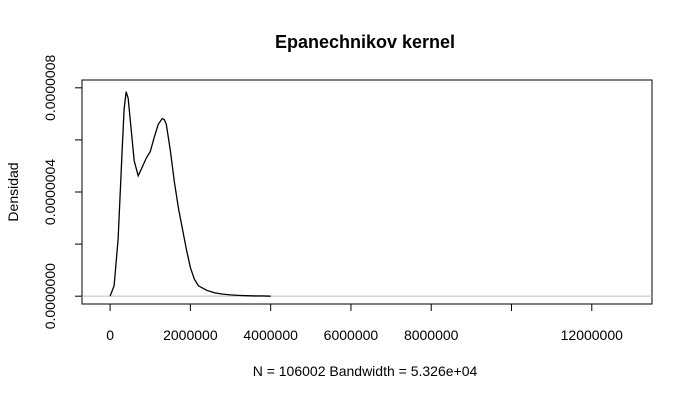 The width and height of the screenshot is (691, 402). I want to click on x-tick-label: 2000000, so click(190, 335).